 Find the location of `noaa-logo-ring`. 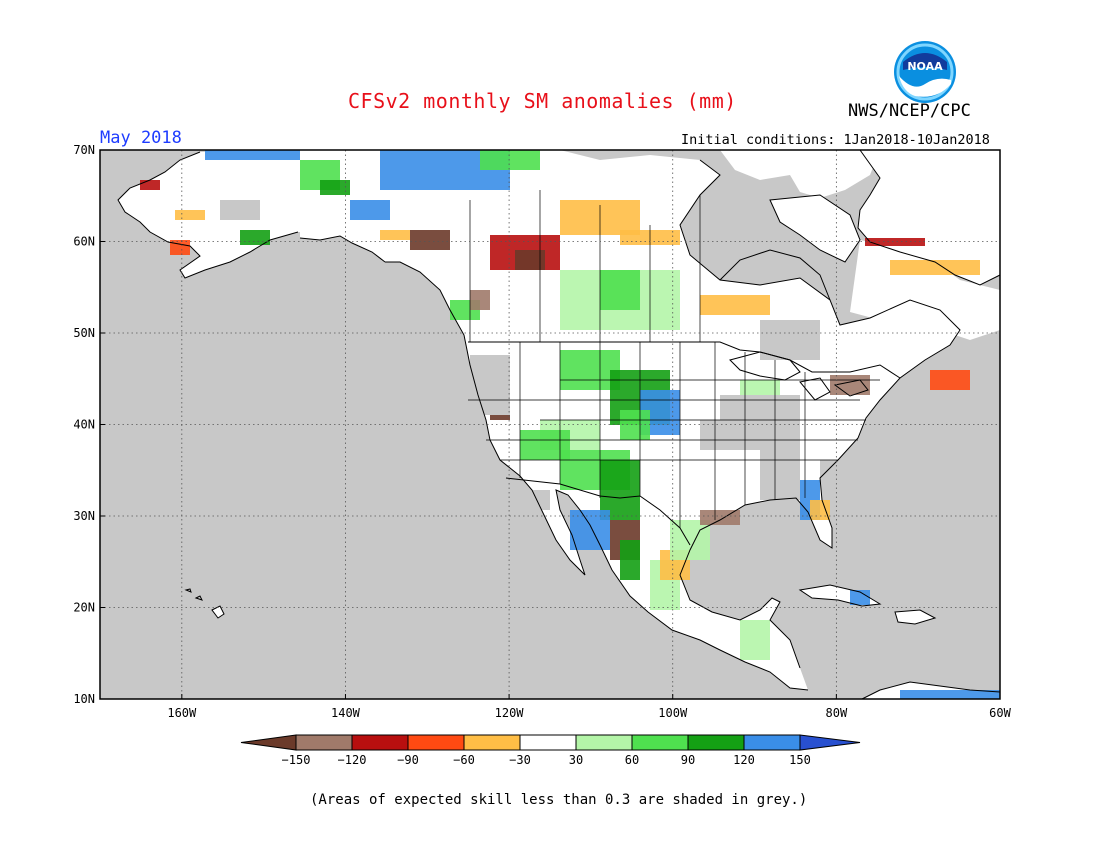

noaa-logo-ring is located at coordinates (925, 72).